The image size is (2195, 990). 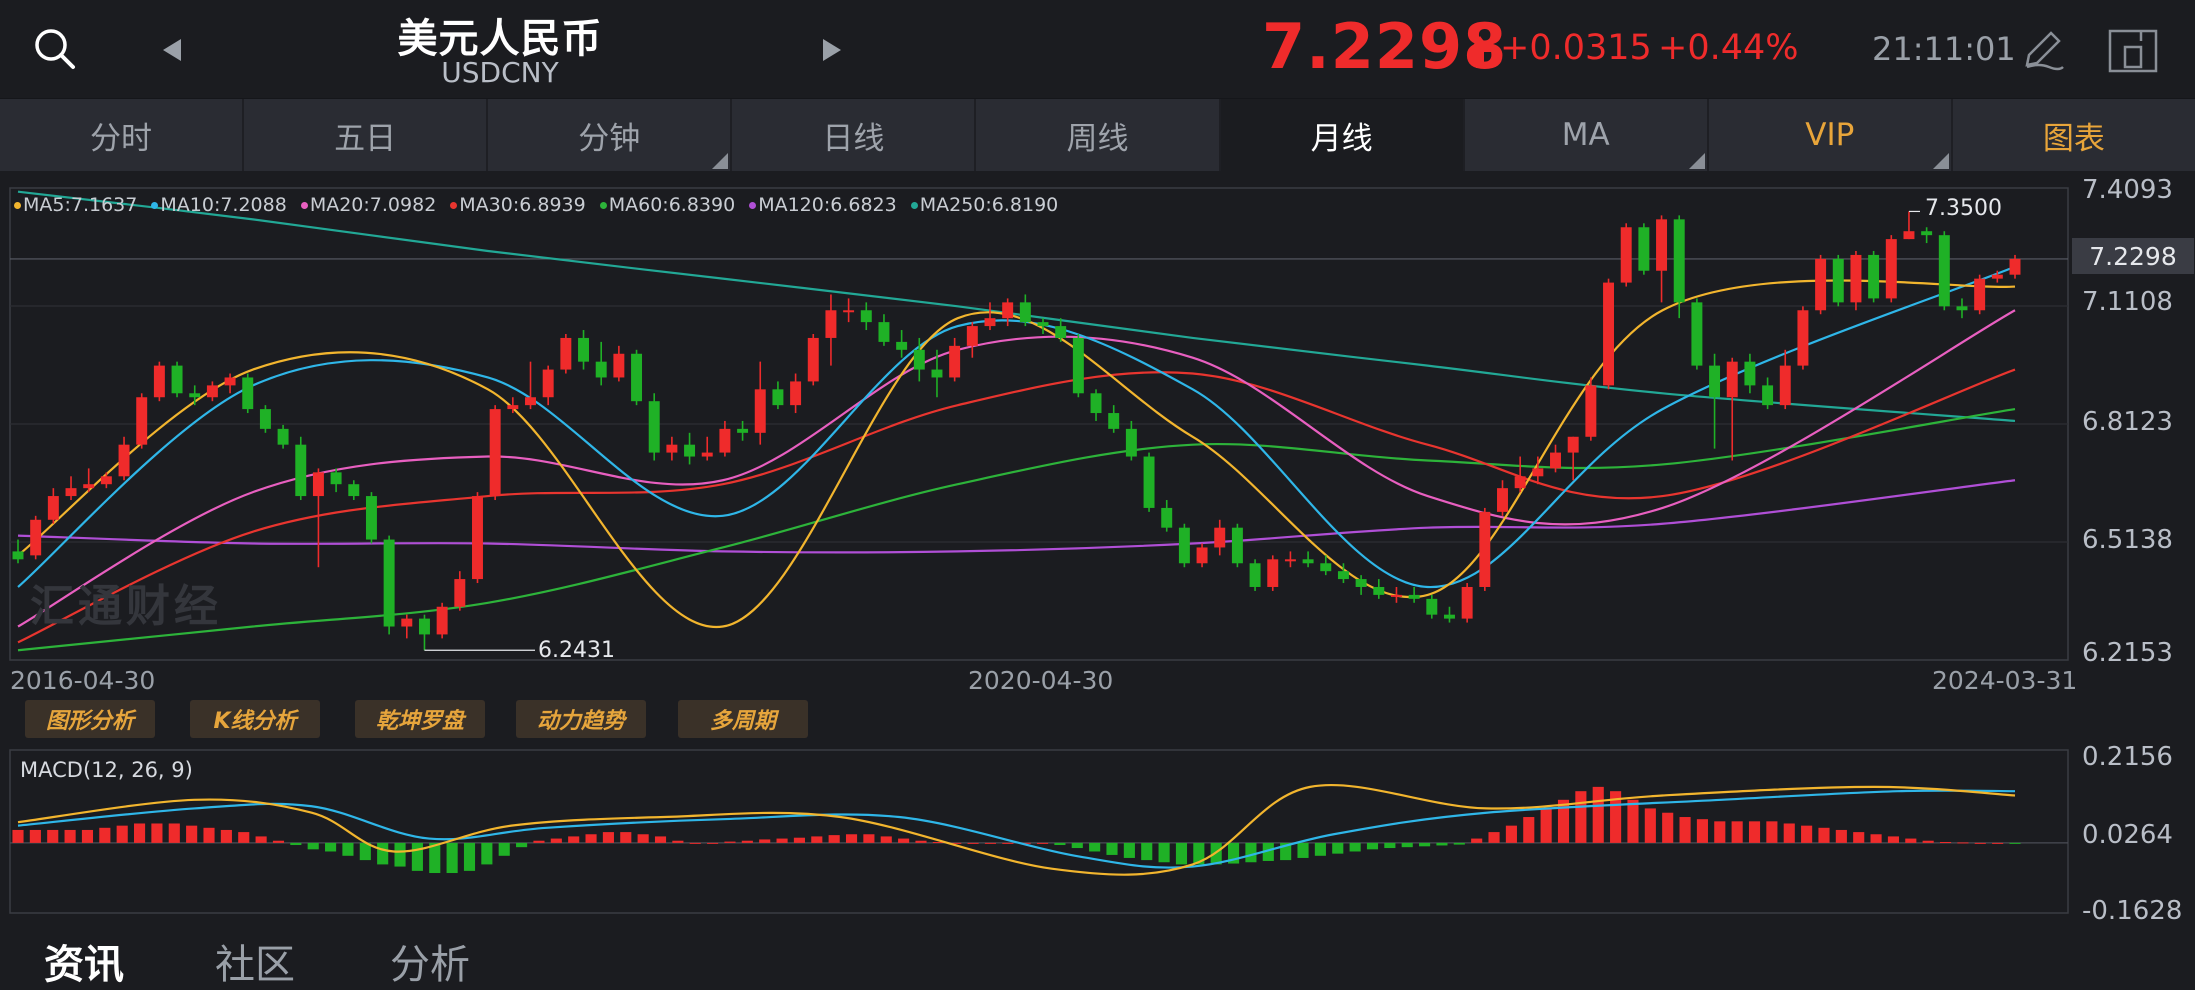 What do you see at coordinates (1097, 958) in the screenshot?
I see `content-tab-bar: 资讯 社区 分析` at bounding box center [1097, 958].